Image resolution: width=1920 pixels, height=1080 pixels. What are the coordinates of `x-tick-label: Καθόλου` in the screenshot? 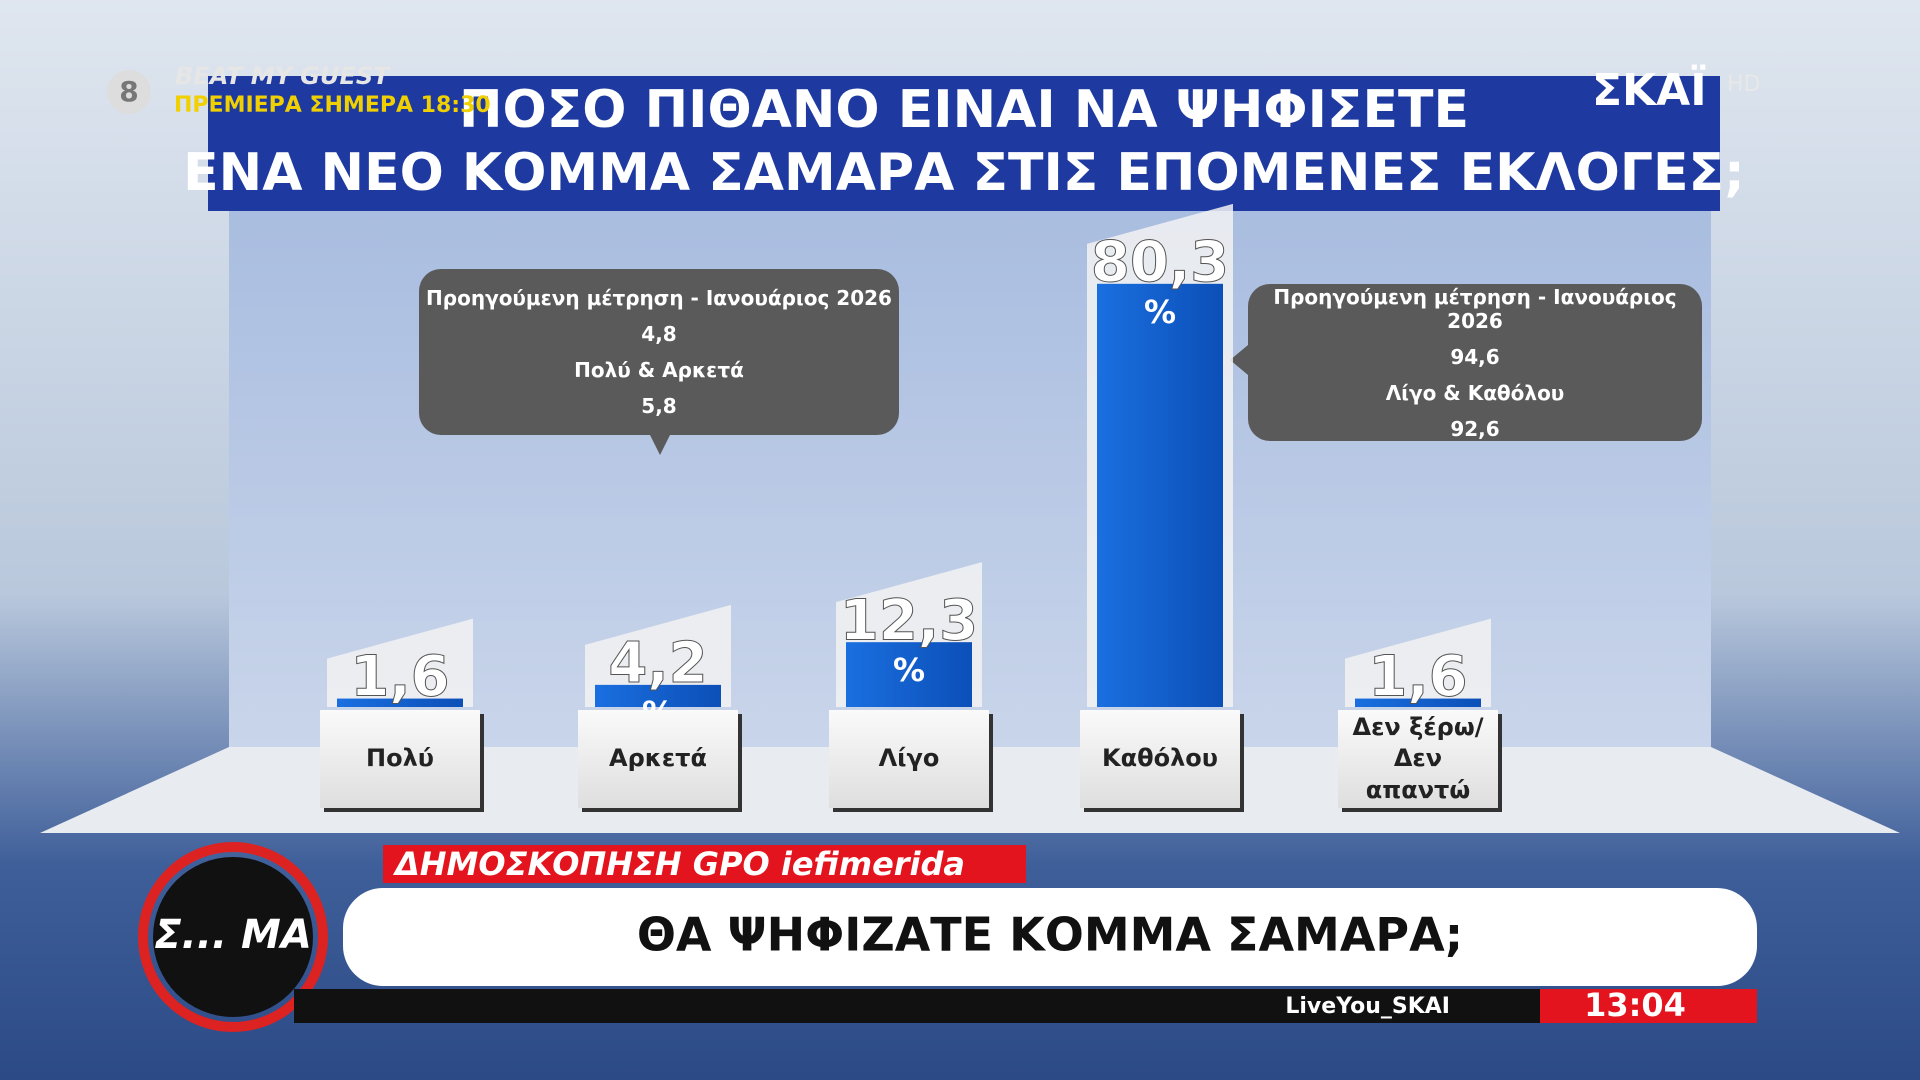 It's located at (1160, 759).